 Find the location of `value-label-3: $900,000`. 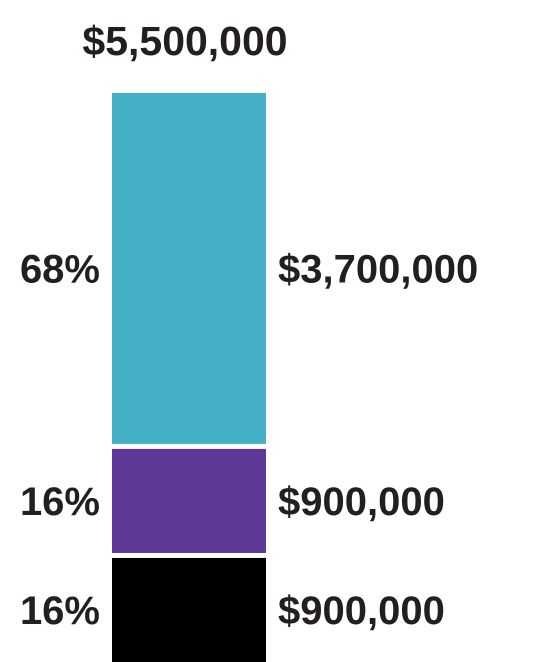

value-label-3: $900,000 is located at coordinates (361, 611).